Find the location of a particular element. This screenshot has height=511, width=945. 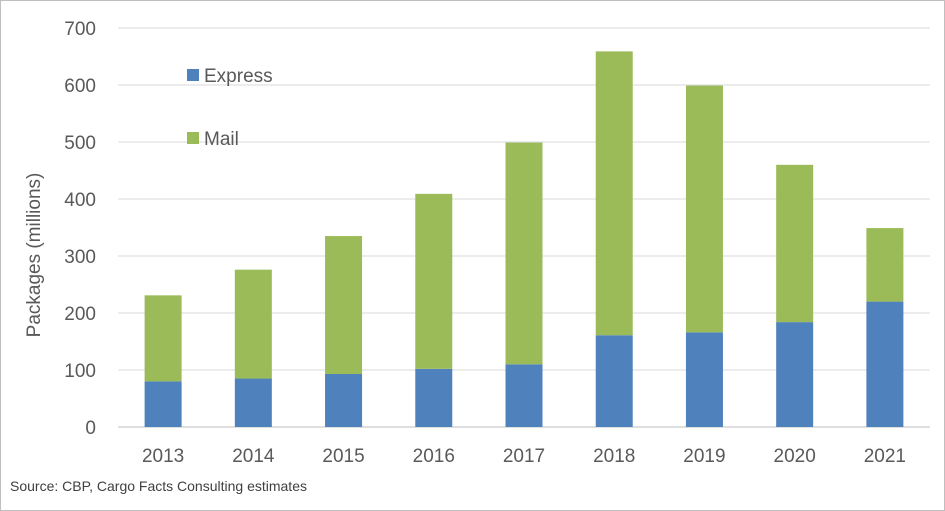

bar-express-2018 is located at coordinates (614, 381).